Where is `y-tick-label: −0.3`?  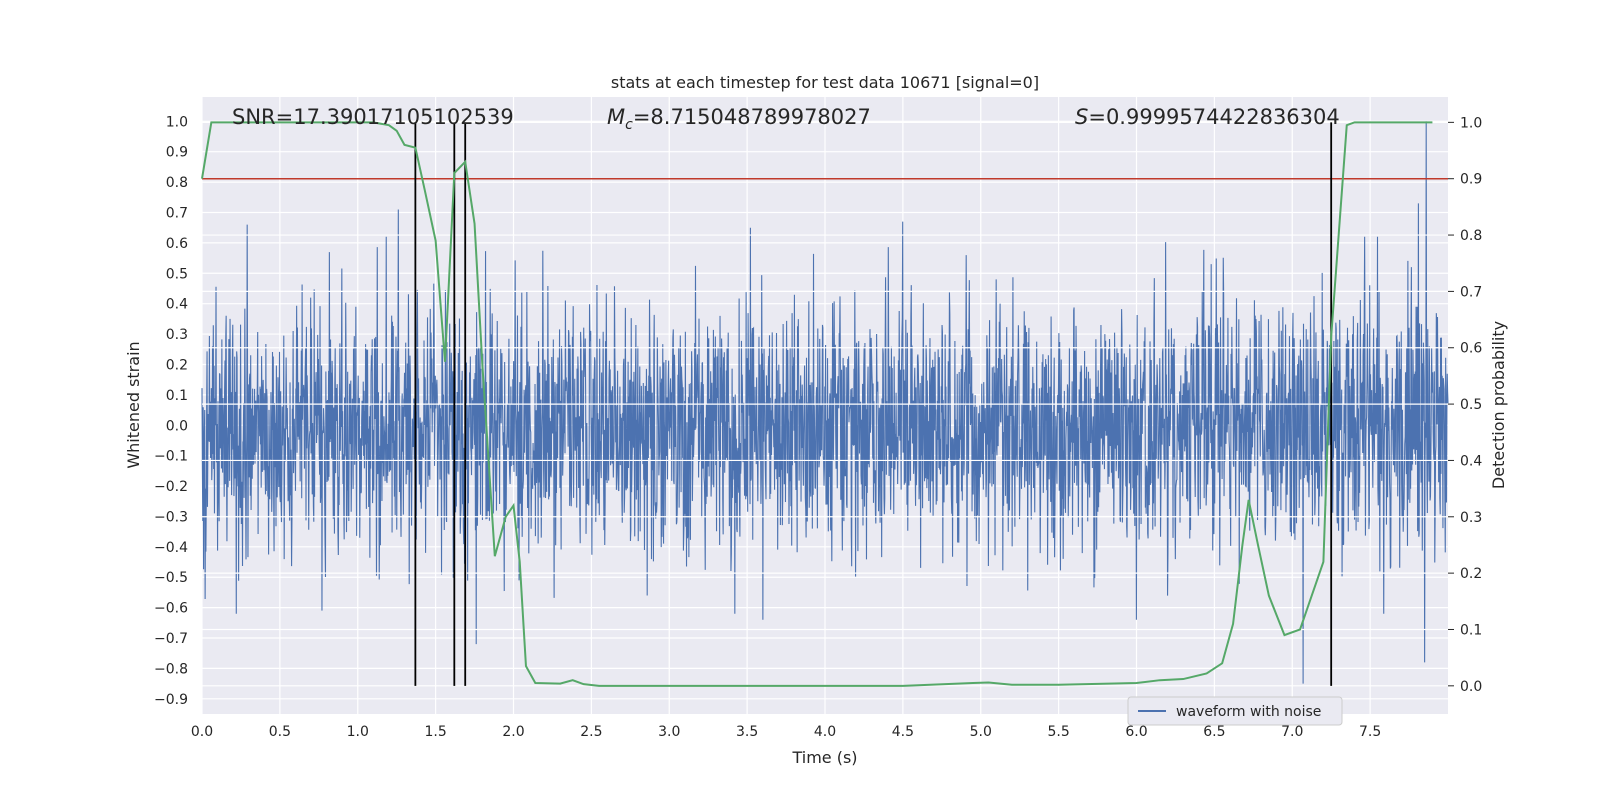 y-tick-label: −0.3 is located at coordinates (171, 517).